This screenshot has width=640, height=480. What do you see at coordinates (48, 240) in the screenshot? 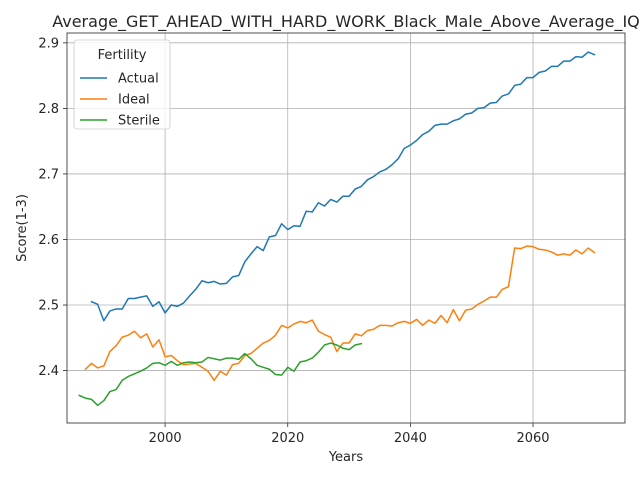
I see `y-tick-label: 2.6` at bounding box center [48, 240].